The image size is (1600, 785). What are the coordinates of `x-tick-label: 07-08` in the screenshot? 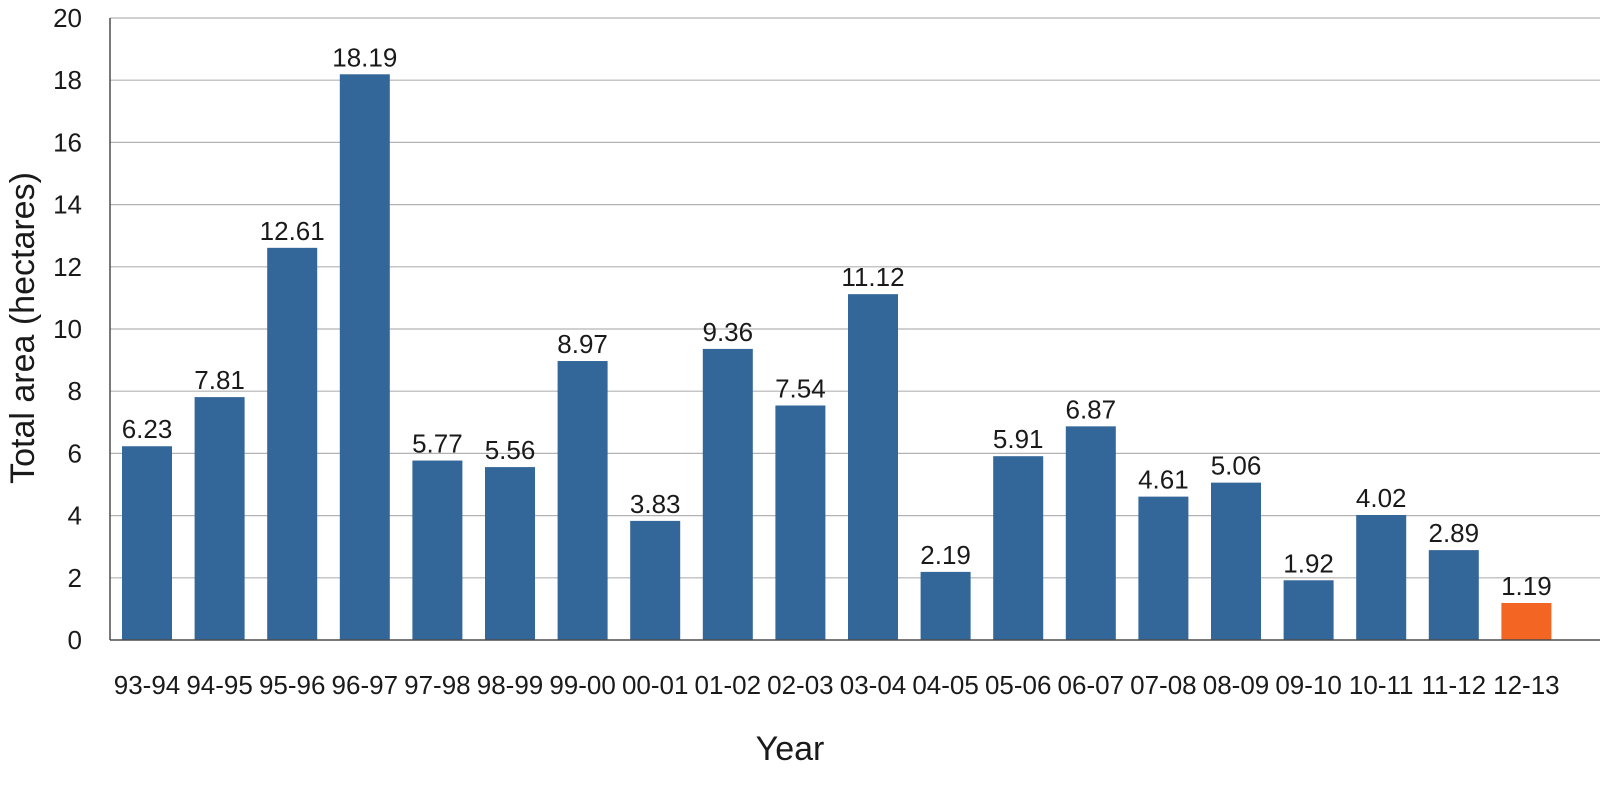 It's located at (1163, 685).